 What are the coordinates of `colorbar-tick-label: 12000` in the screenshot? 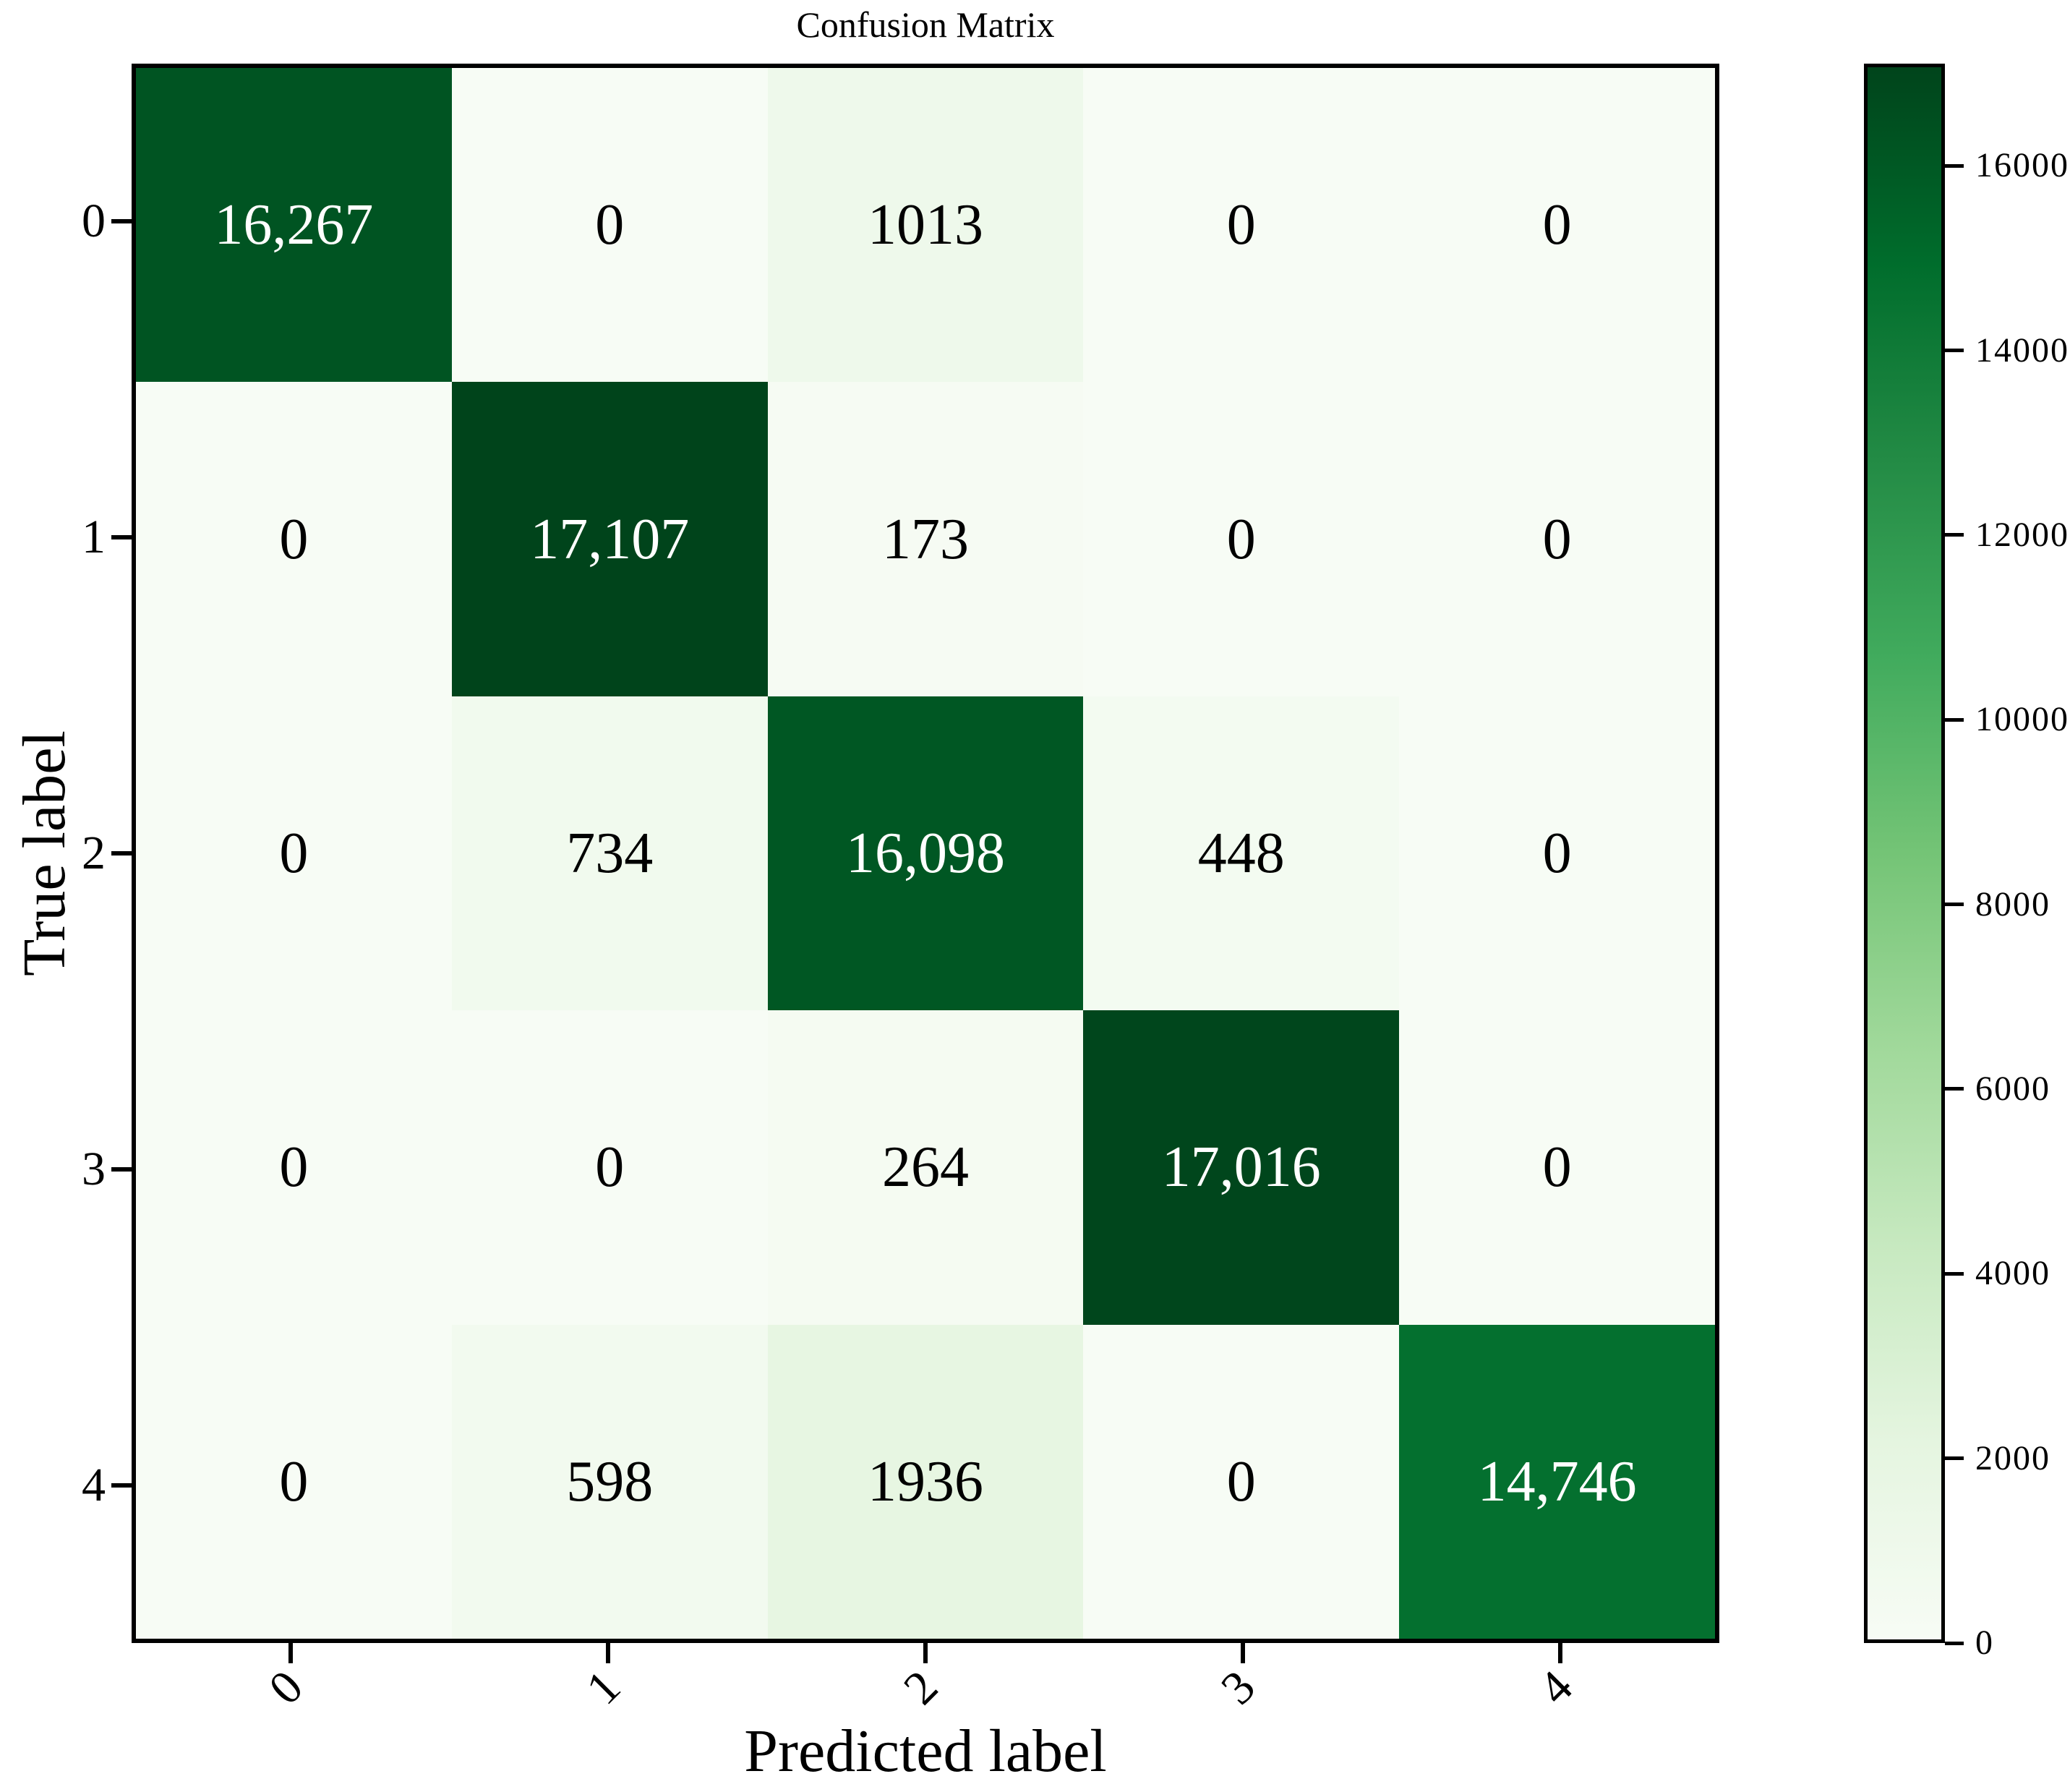 It's located at (2022, 534).